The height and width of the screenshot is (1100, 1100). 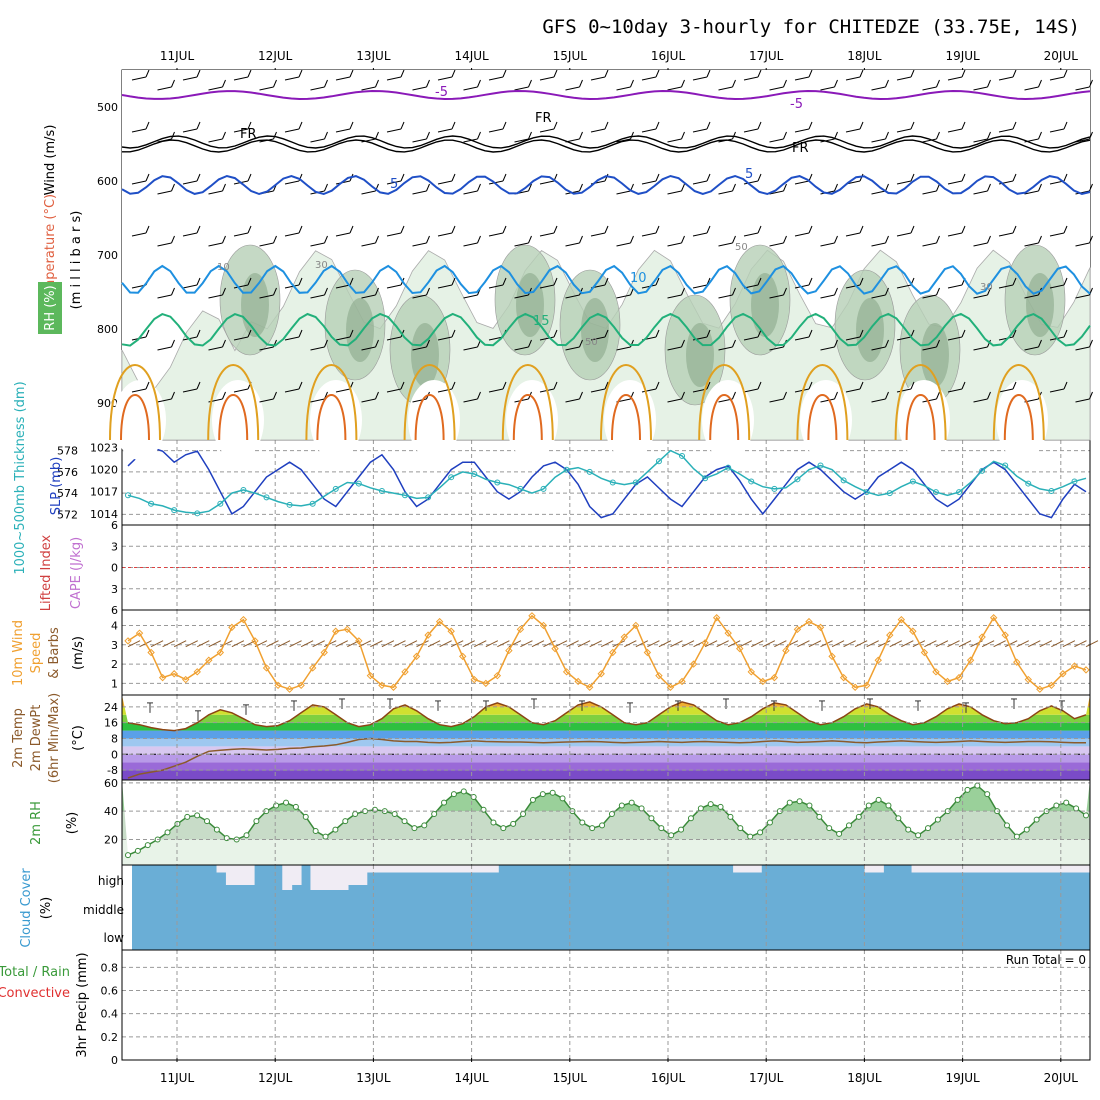 What do you see at coordinates (607, 716) in the screenshot?
I see `temp2m-line` at bounding box center [607, 716].